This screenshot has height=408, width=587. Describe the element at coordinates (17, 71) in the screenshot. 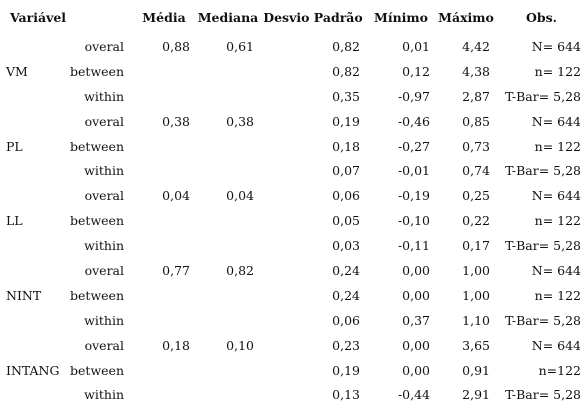

I see `cell-variable: VM` at that location.